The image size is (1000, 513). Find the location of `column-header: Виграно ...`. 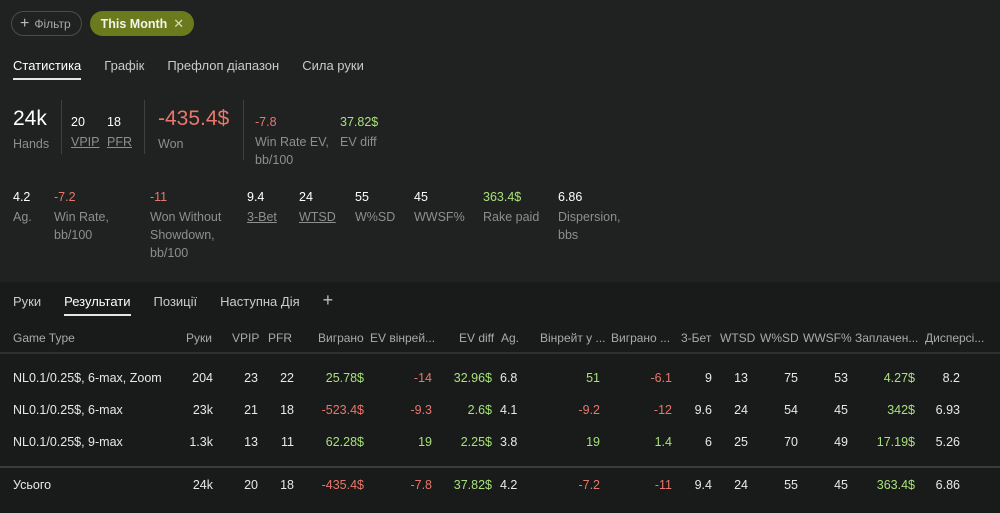

column-header: Виграно ... is located at coordinates (641, 338).